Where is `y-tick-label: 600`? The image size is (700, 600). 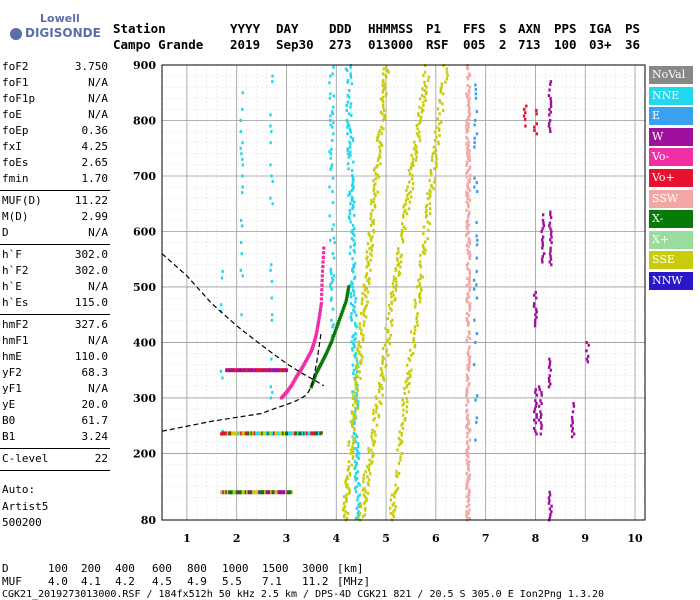
y-tick-label: 600 is located at coordinates (144, 231).